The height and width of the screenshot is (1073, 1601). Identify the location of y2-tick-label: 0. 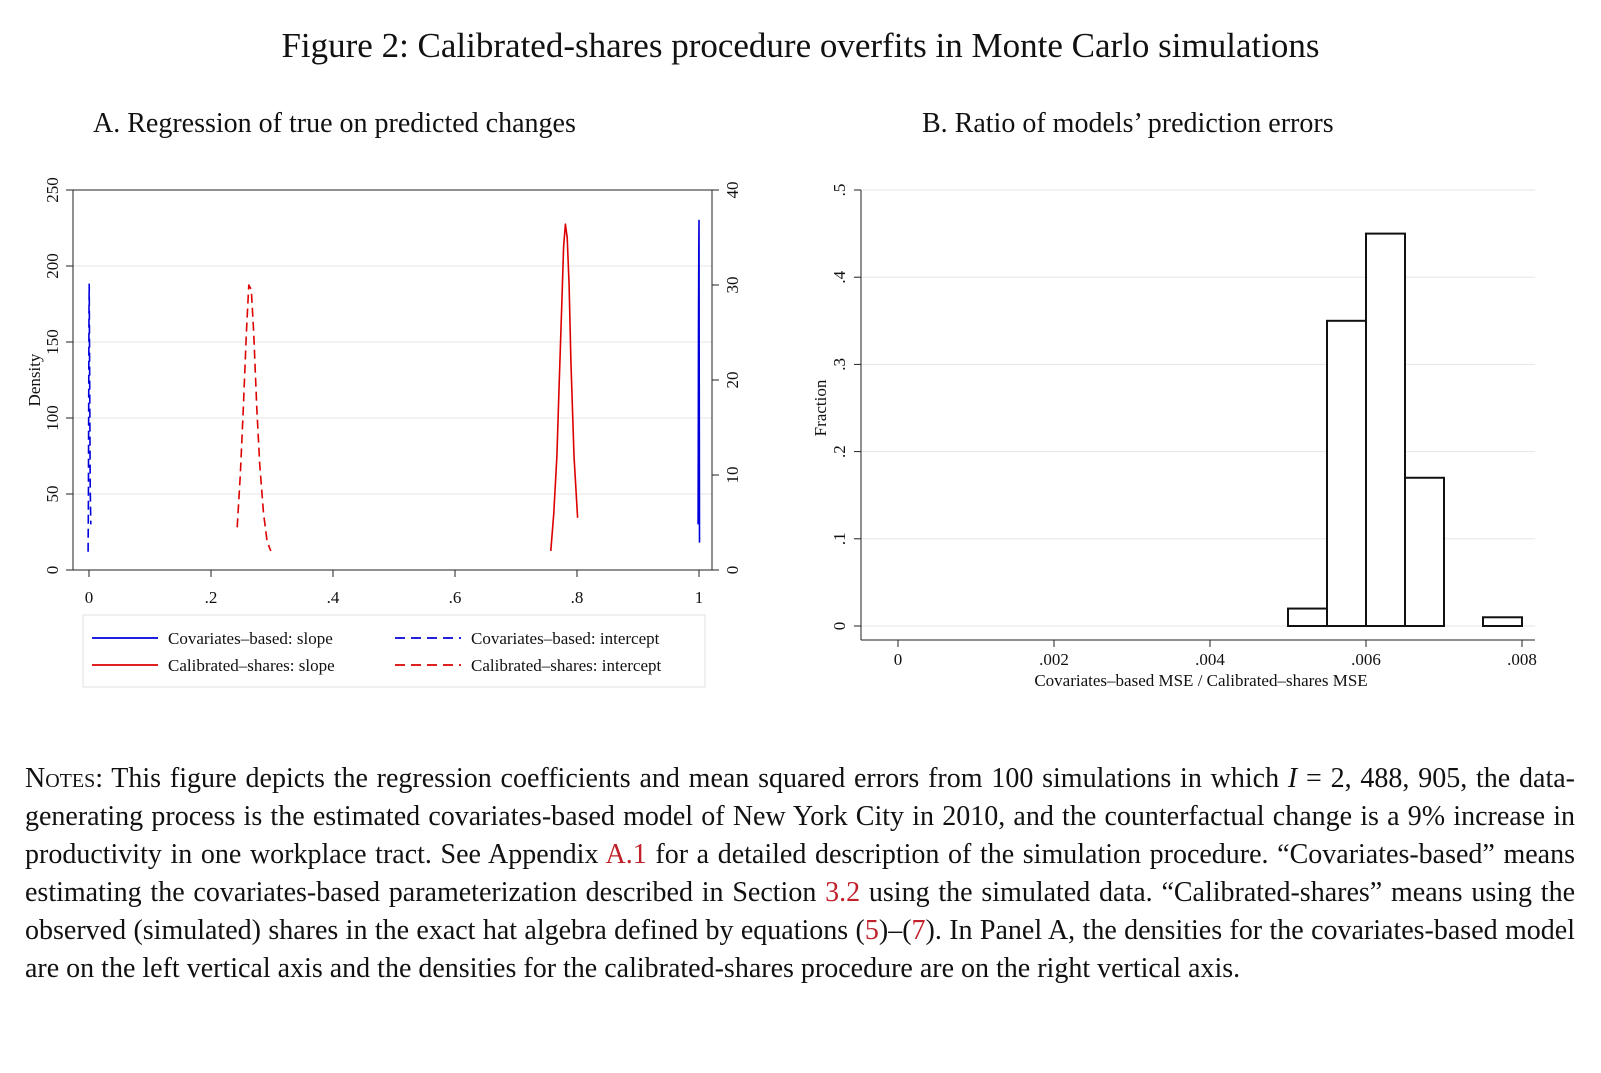
(732, 570).